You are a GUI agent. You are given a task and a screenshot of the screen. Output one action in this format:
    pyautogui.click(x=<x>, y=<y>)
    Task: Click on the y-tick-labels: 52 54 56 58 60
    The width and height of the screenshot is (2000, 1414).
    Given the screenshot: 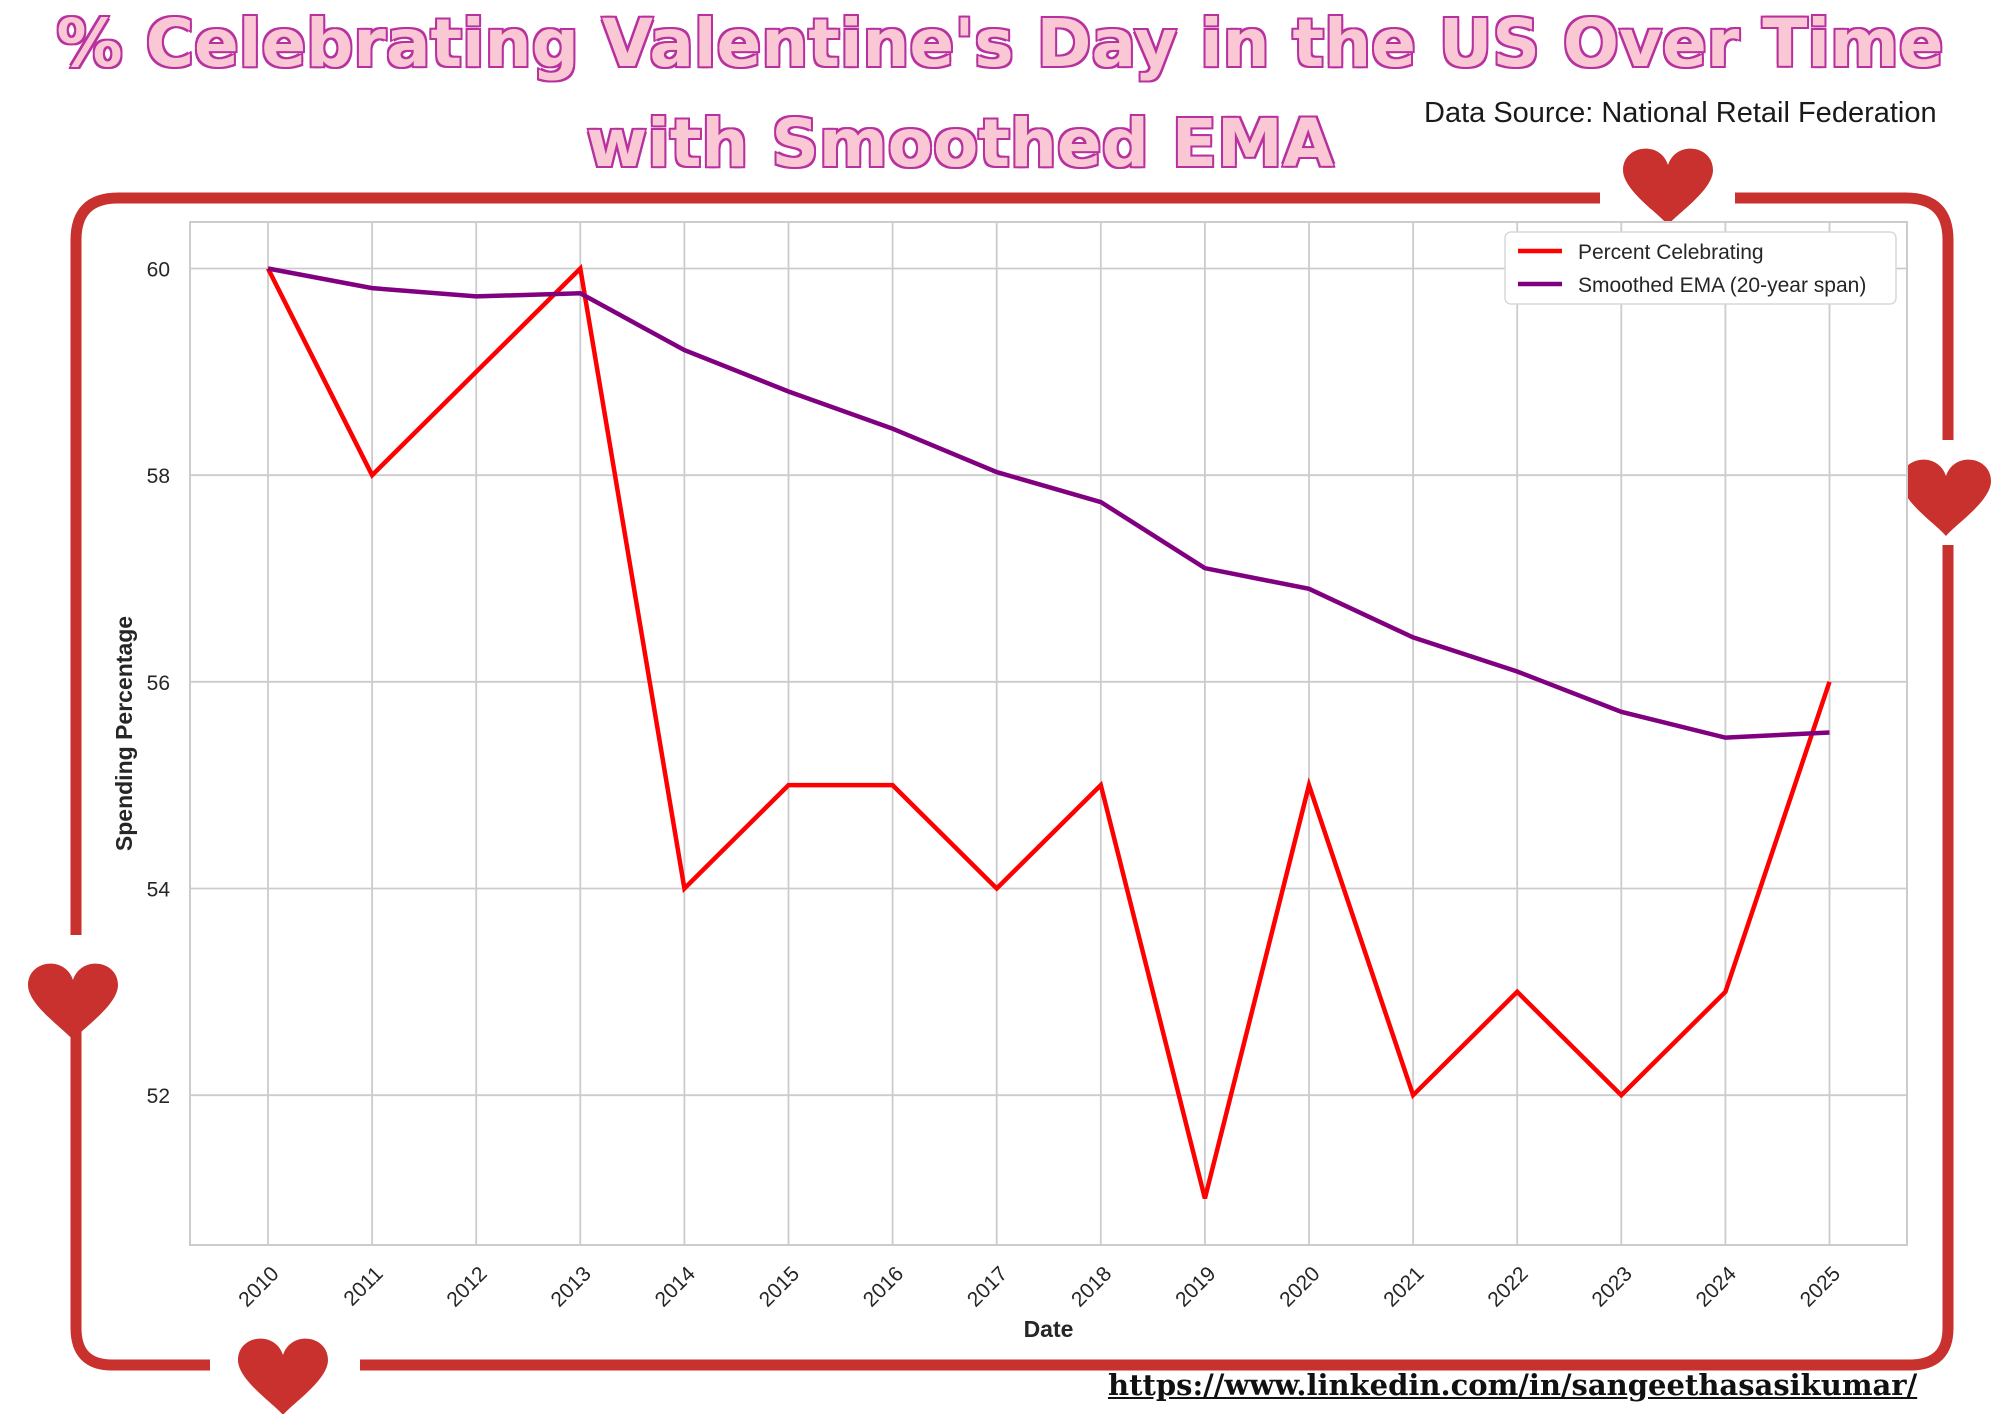 What is the action you would take?
    pyautogui.click(x=159, y=684)
    